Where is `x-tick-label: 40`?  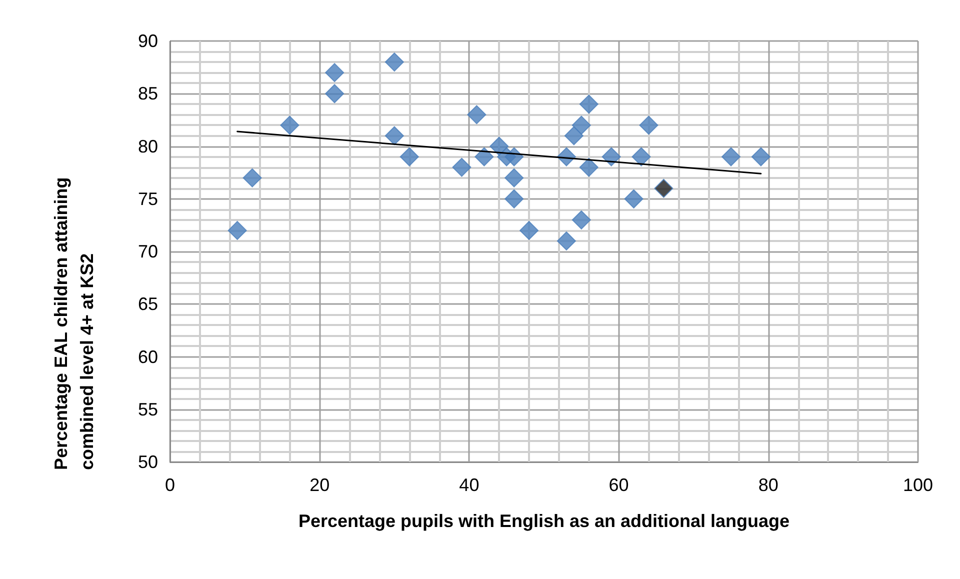 x-tick-label: 40 is located at coordinates (469, 485).